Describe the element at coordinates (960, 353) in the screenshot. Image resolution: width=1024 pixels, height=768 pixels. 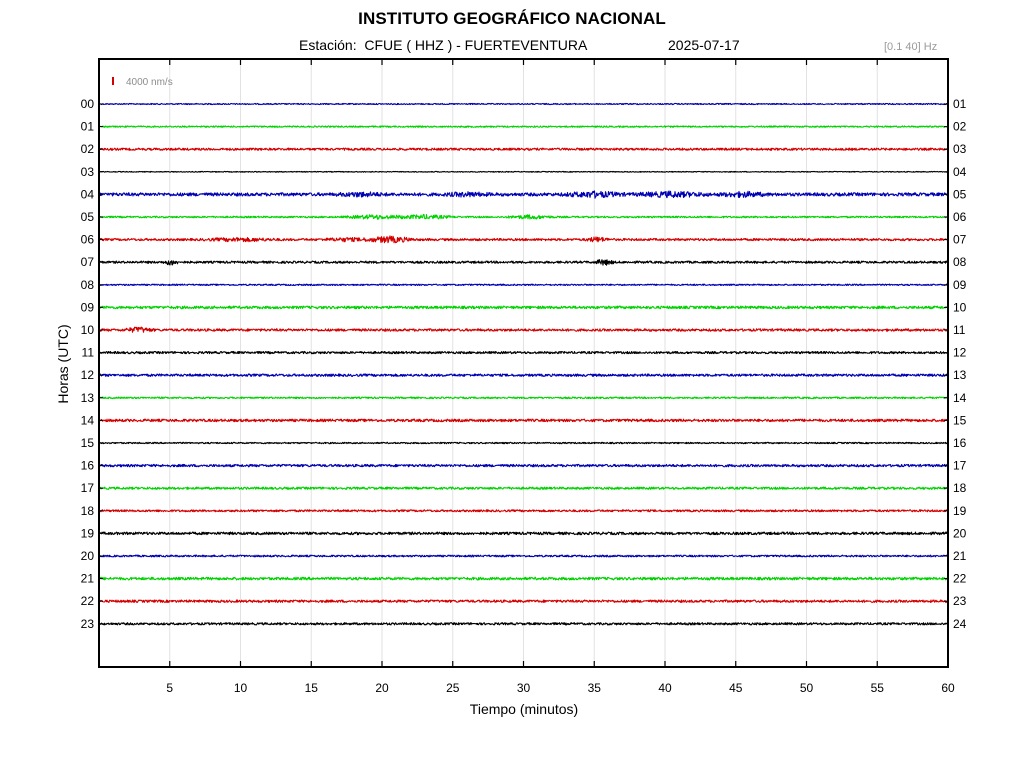
I see `hour-label-right: 12` at that location.